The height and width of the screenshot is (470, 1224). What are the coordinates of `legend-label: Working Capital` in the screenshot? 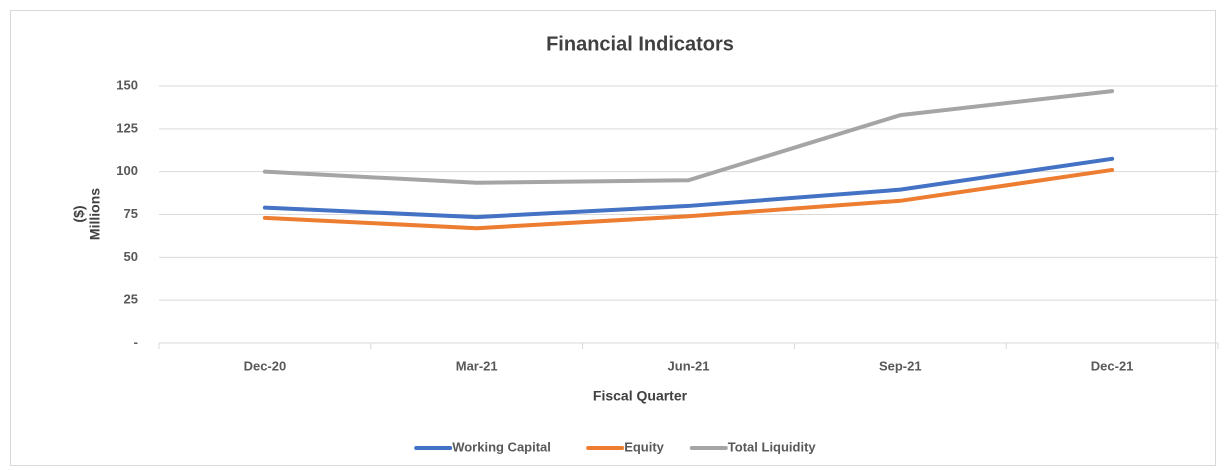 It's located at (501, 446).